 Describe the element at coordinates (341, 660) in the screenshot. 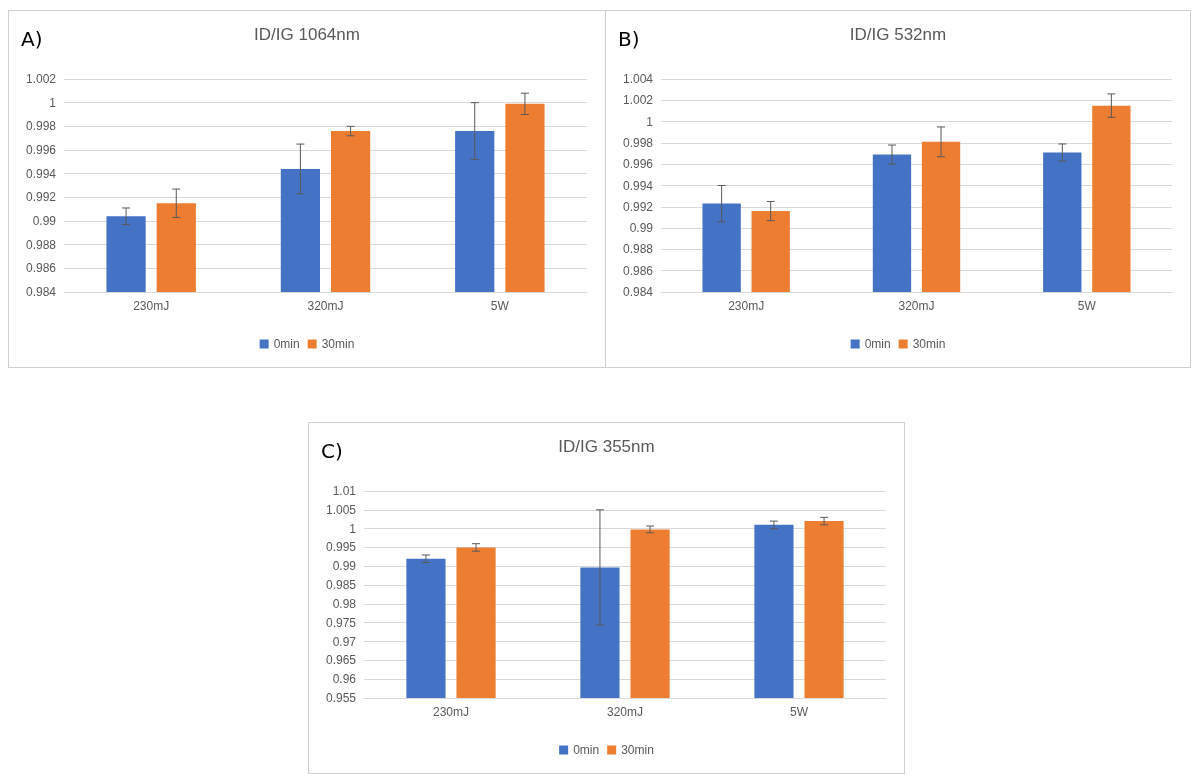

I see `y-tick-label: 0.965` at that location.